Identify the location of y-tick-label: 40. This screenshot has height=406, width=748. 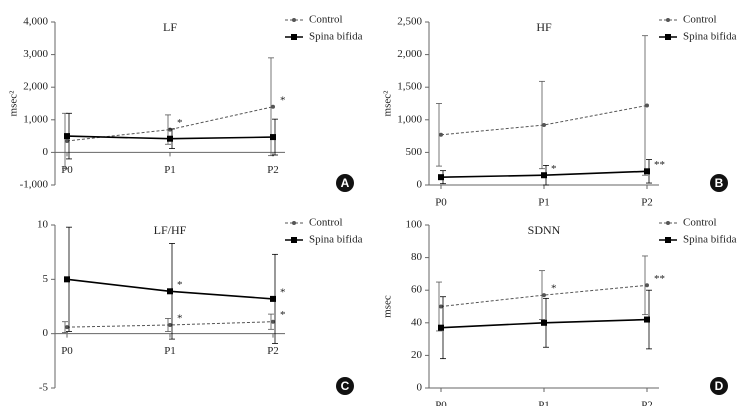
(417, 322).